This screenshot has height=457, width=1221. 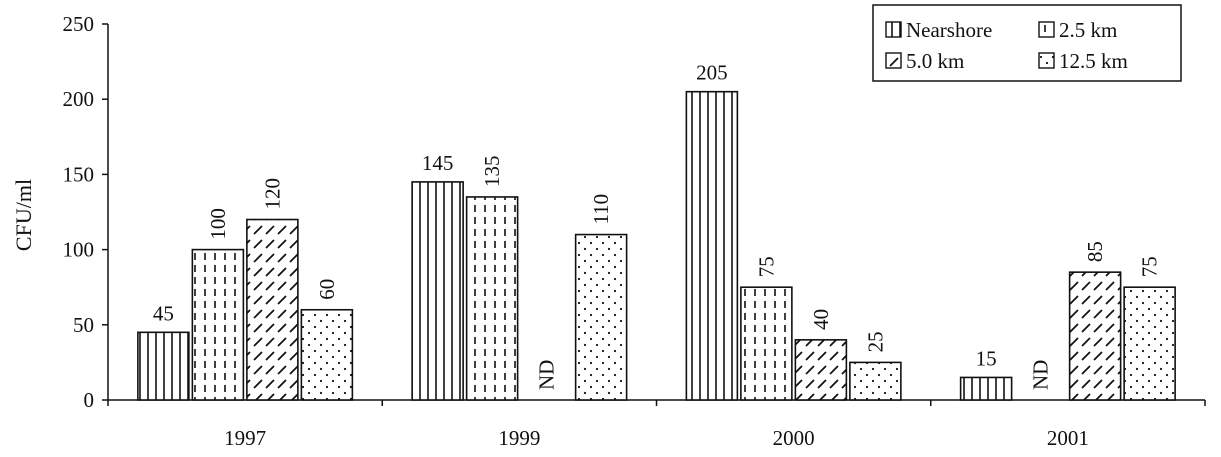 What do you see at coordinates (986, 358) in the screenshot?
I see `bar-value-label: 15` at bounding box center [986, 358].